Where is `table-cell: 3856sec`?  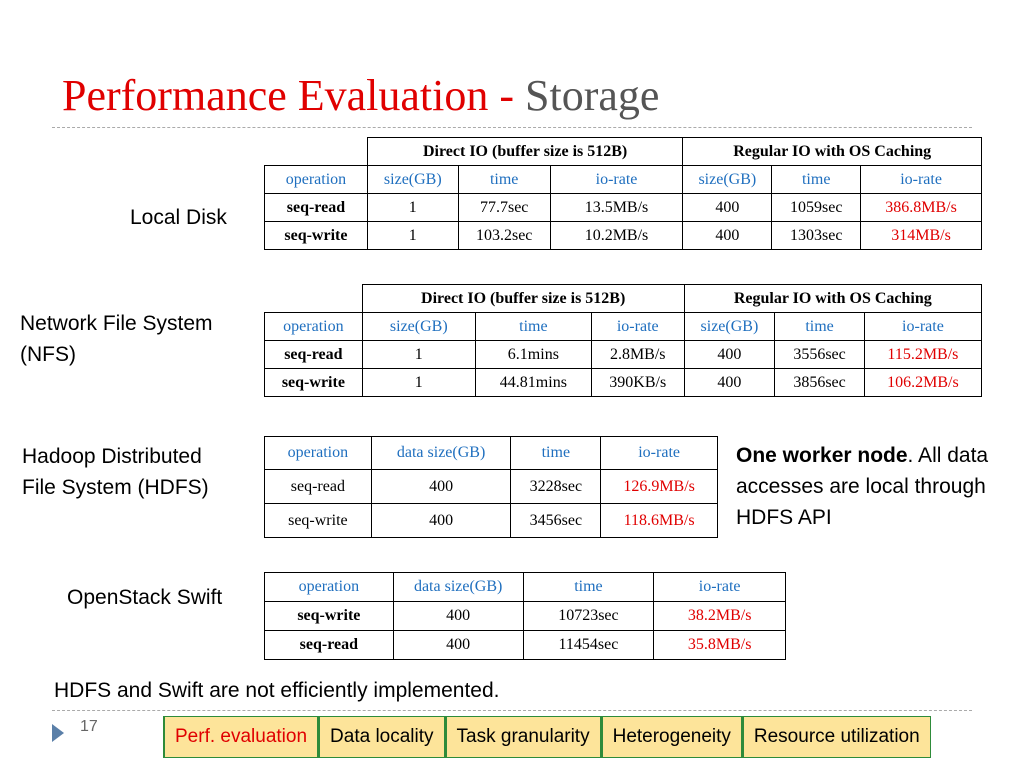
table-cell: 3856sec is located at coordinates (819, 382).